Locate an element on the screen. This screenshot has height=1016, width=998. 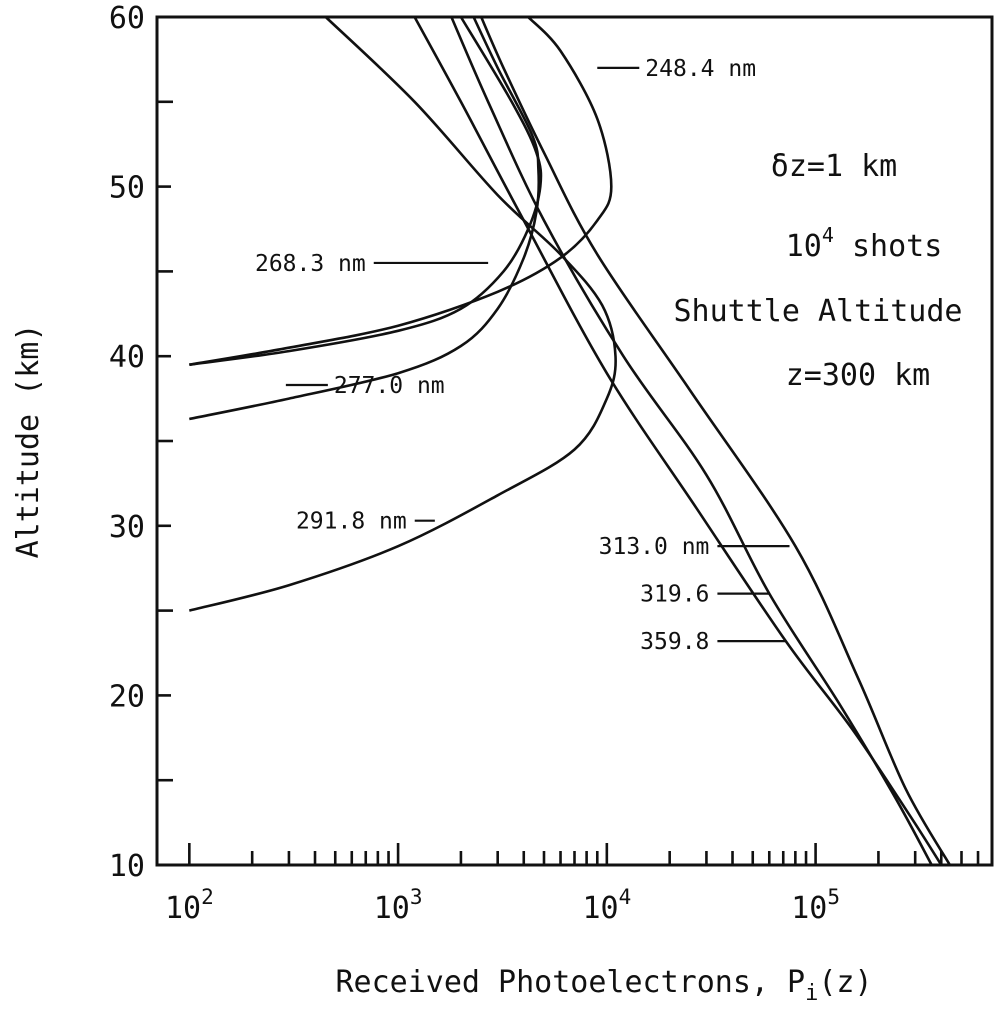
series-label: 248.4 nm is located at coordinates (700, 69).